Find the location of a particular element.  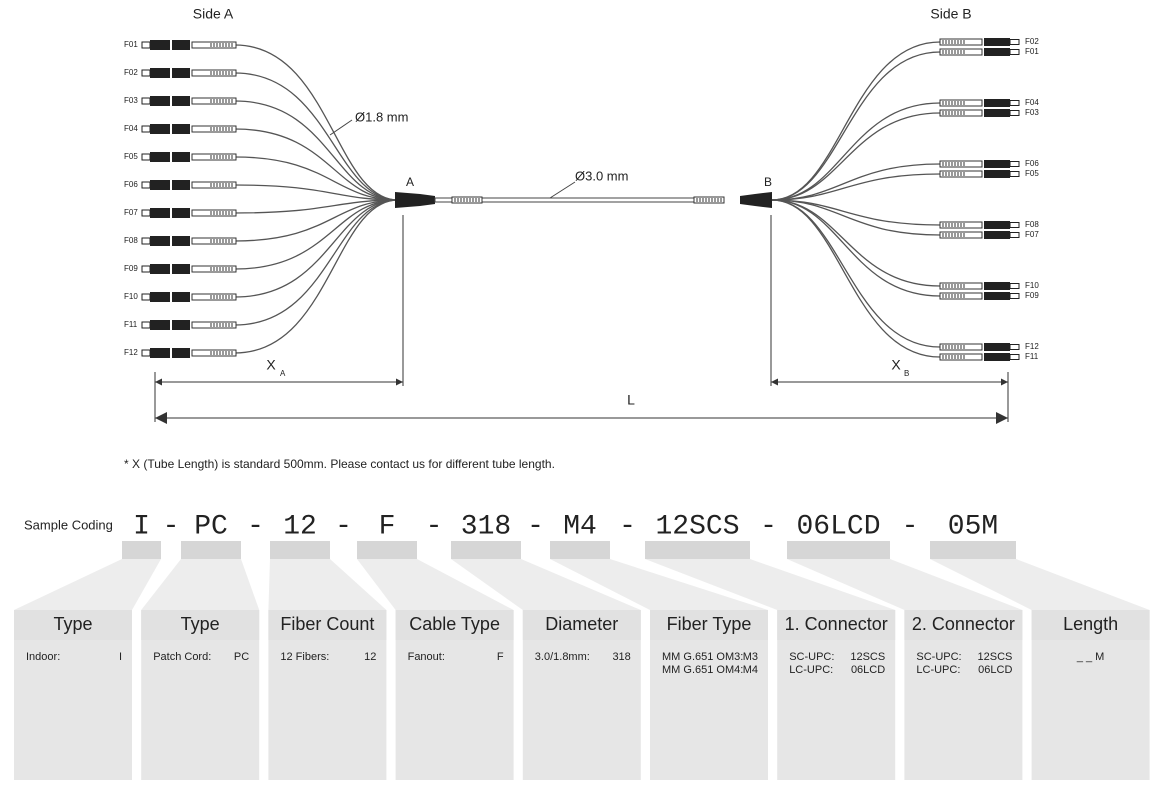

row-key: Indoor: is located at coordinates (43, 657).